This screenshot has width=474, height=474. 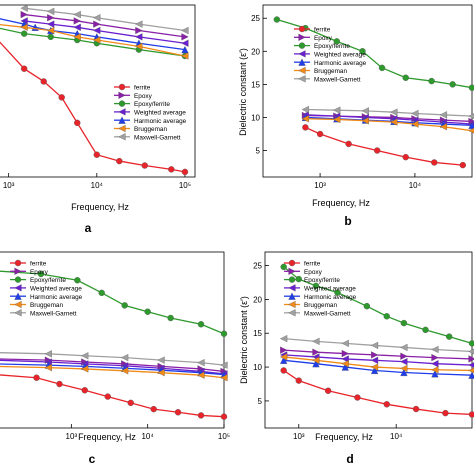 What do you see at coordinates (107, 437) in the screenshot?
I see `x-axis-label-c: Frequency, Hz` at bounding box center [107, 437].